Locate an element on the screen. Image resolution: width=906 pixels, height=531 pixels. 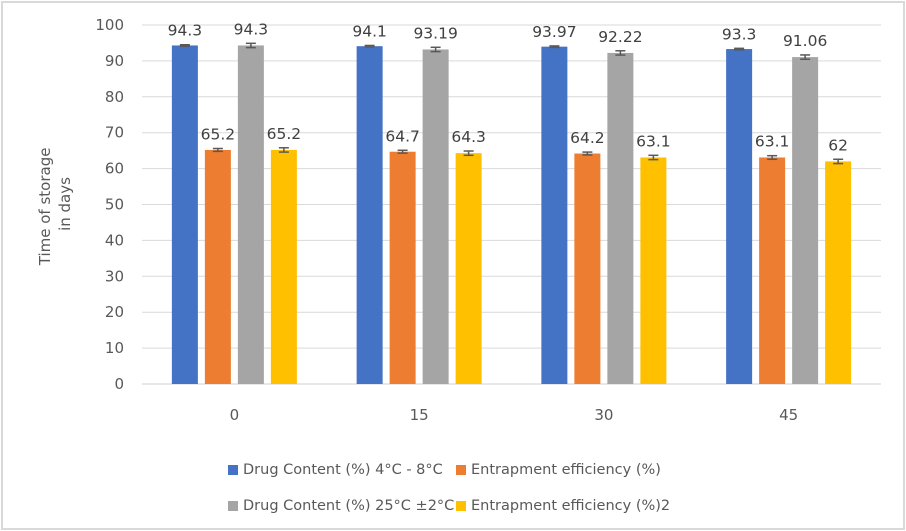
data-label: 91.06 is located at coordinates (805, 41).